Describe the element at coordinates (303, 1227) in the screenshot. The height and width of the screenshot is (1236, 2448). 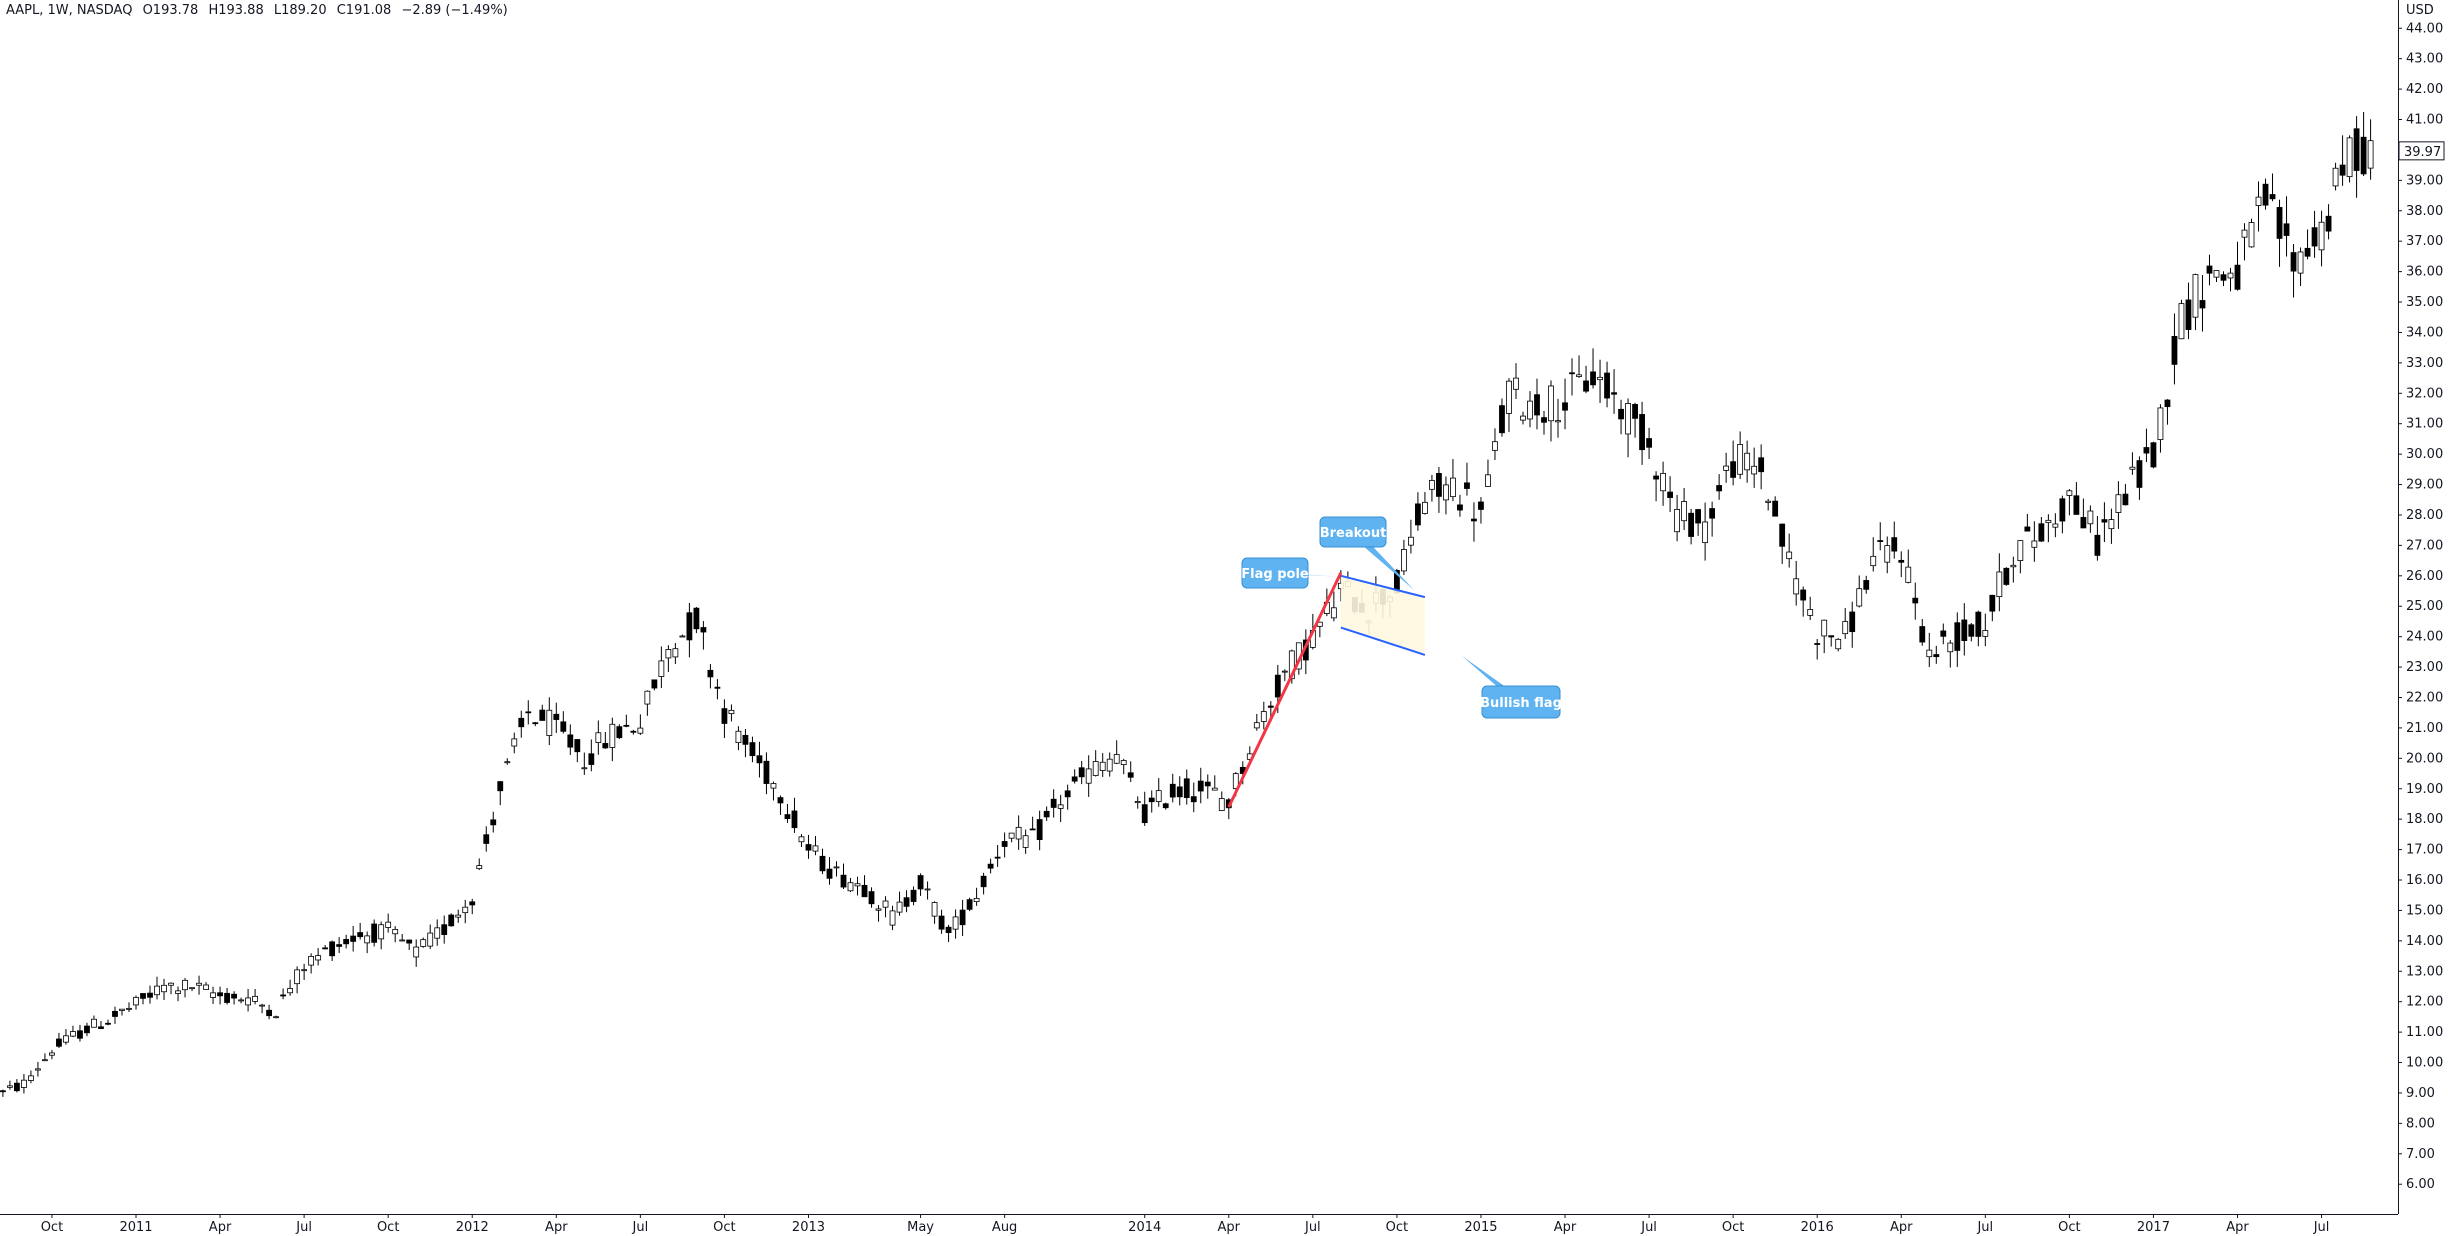
I see `time-tick-label: Jul` at that location.